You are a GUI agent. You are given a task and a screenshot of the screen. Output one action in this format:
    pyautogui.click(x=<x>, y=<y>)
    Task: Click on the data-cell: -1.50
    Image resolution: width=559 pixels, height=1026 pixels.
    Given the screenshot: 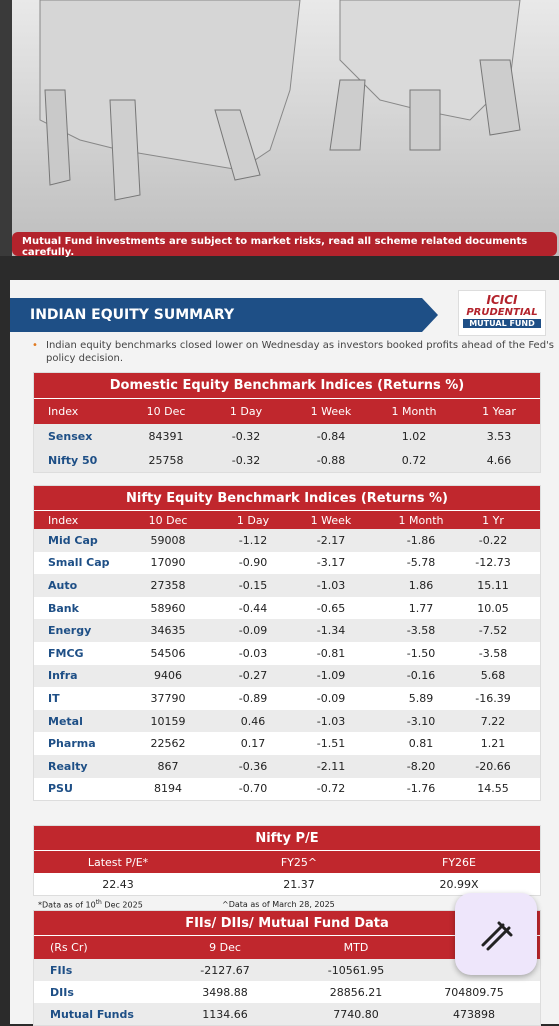 What is the action you would take?
    pyautogui.click(x=421, y=653)
    